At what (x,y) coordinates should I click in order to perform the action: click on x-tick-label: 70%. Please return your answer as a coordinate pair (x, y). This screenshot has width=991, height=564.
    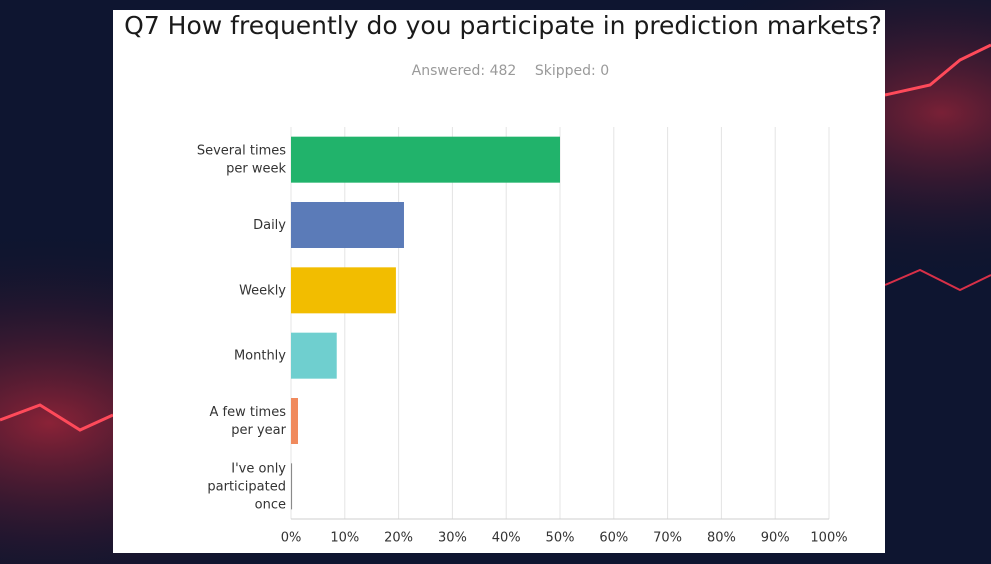
    Looking at the image, I should click on (667, 538).